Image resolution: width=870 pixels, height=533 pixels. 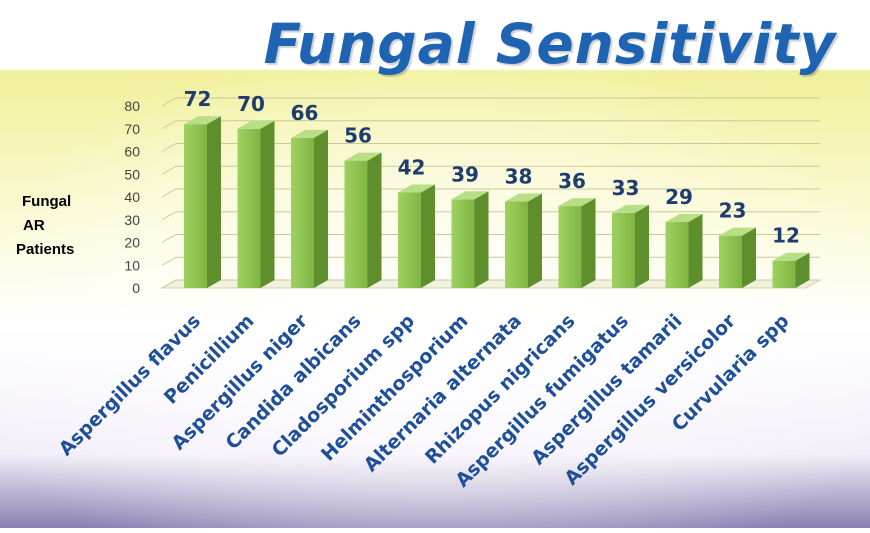 I want to click on y-tick-label: 0, so click(x=136, y=288).